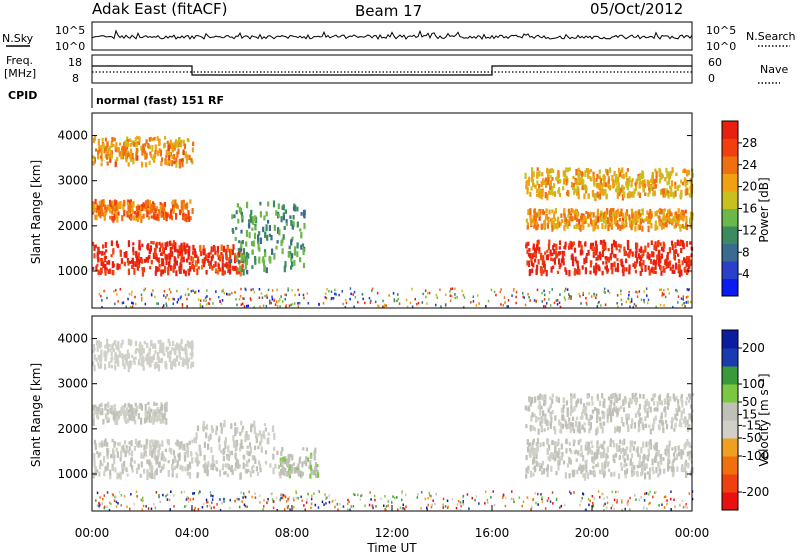 The image size is (800, 554). Describe the element at coordinates (72, 429) in the screenshot. I see `y-tick-label: 2000` at that location.